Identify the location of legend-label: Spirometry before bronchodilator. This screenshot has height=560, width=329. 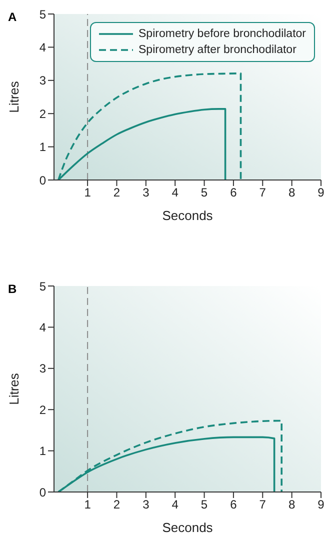
(222, 34).